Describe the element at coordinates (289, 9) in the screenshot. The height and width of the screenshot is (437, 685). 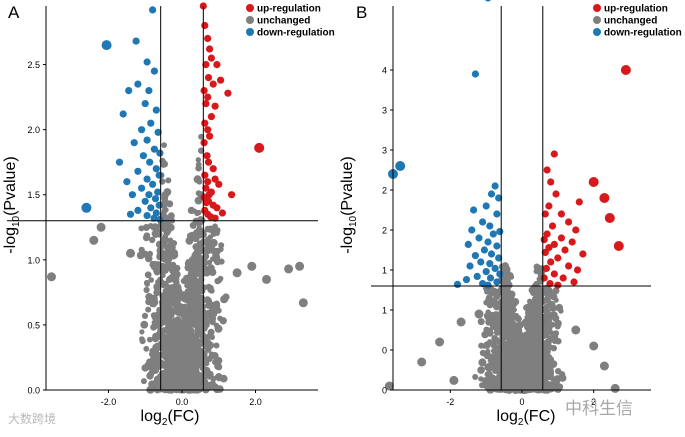
I see `legend-label: up-regulation` at that location.